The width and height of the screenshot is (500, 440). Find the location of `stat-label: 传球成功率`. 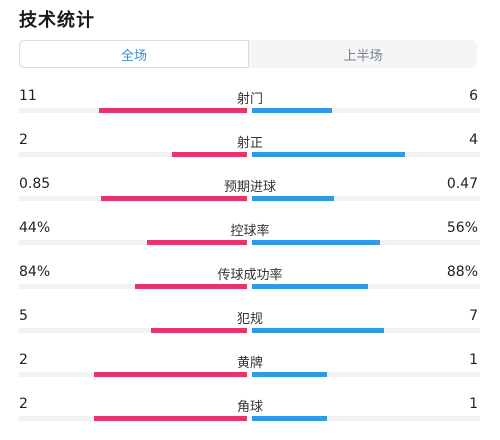

stat-label: 传球成功率 is located at coordinates (250, 275).